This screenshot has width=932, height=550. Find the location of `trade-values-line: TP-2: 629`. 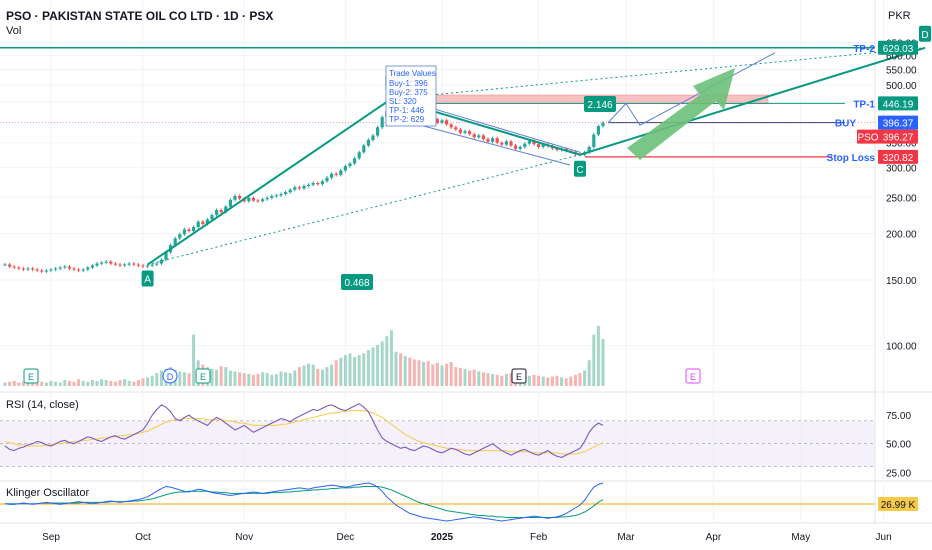

trade-values-line: TP-2: 629 is located at coordinates (407, 119).